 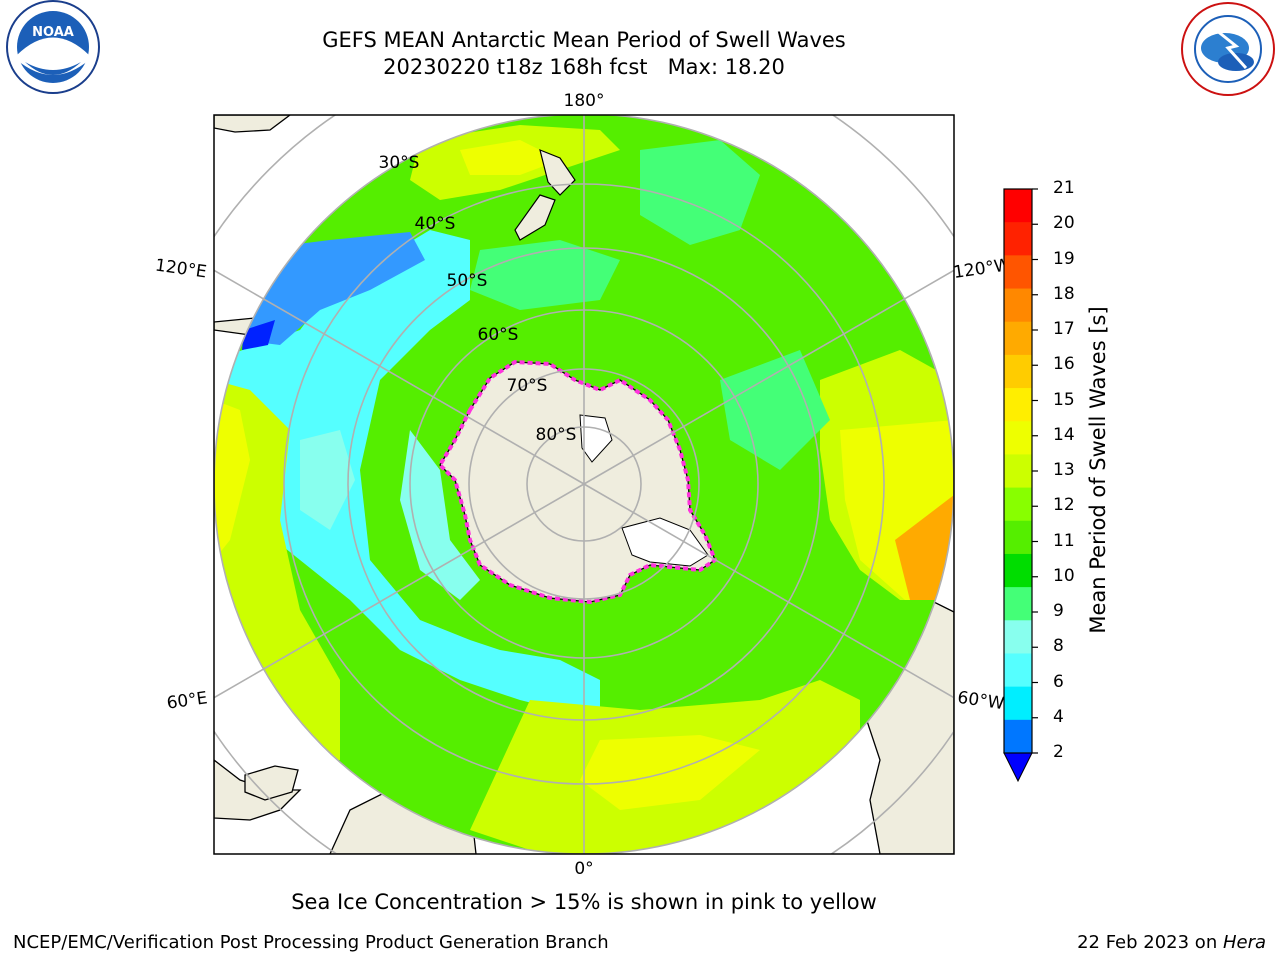 I want to click on colorbar-label: Mean Period of Swell Waves [s], so click(x=1098, y=470).